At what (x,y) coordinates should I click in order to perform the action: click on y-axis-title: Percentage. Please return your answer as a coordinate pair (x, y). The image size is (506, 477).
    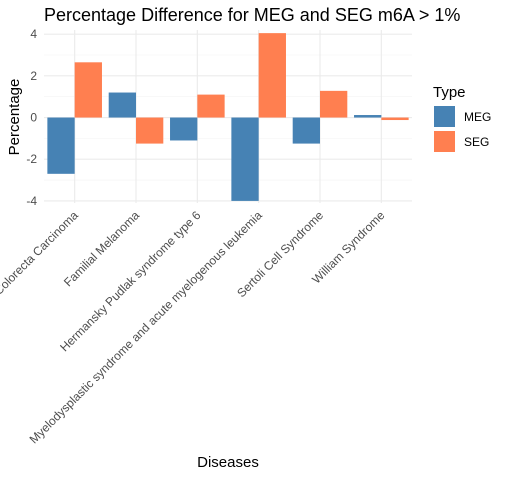
    Looking at the image, I should click on (14, 117).